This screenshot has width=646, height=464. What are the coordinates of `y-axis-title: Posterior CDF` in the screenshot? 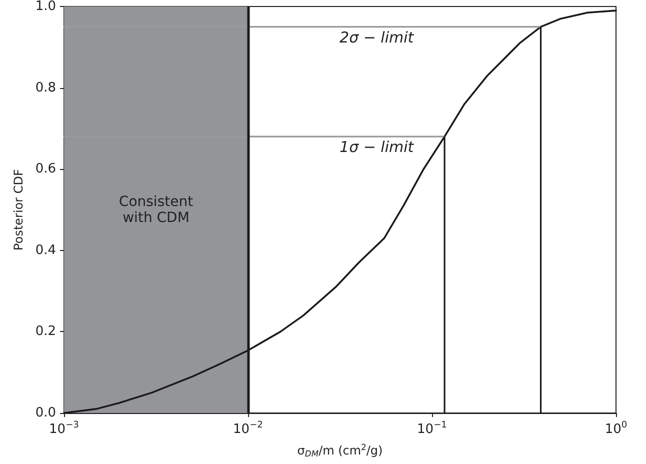 It's located at (18, 209).